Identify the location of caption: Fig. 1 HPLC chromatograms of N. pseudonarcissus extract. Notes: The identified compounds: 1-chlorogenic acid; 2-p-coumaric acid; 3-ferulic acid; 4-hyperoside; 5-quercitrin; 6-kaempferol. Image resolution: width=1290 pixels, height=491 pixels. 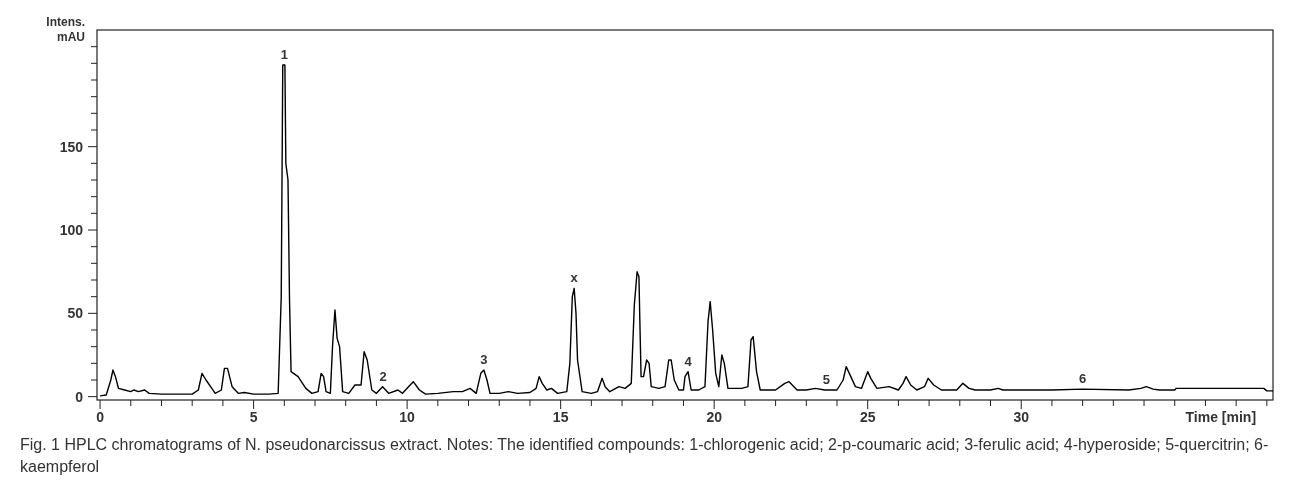
(645, 456).